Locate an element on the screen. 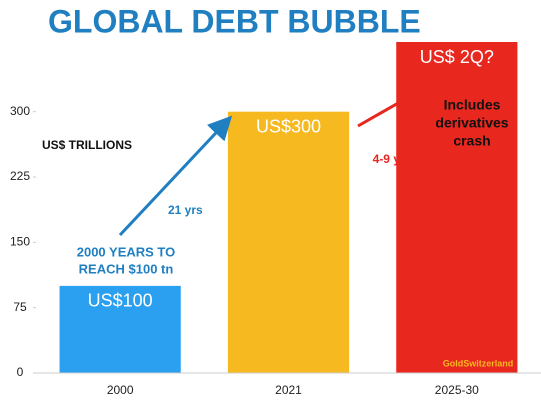  y-tick-label: 75 is located at coordinates (20, 307).